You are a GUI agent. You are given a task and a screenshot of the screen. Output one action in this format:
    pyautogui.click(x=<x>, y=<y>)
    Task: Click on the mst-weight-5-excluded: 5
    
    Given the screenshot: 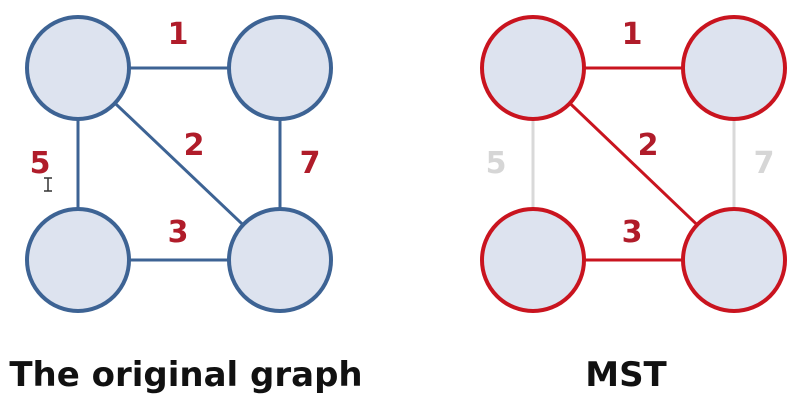 What is the action you would take?
    pyautogui.click(x=496, y=163)
    